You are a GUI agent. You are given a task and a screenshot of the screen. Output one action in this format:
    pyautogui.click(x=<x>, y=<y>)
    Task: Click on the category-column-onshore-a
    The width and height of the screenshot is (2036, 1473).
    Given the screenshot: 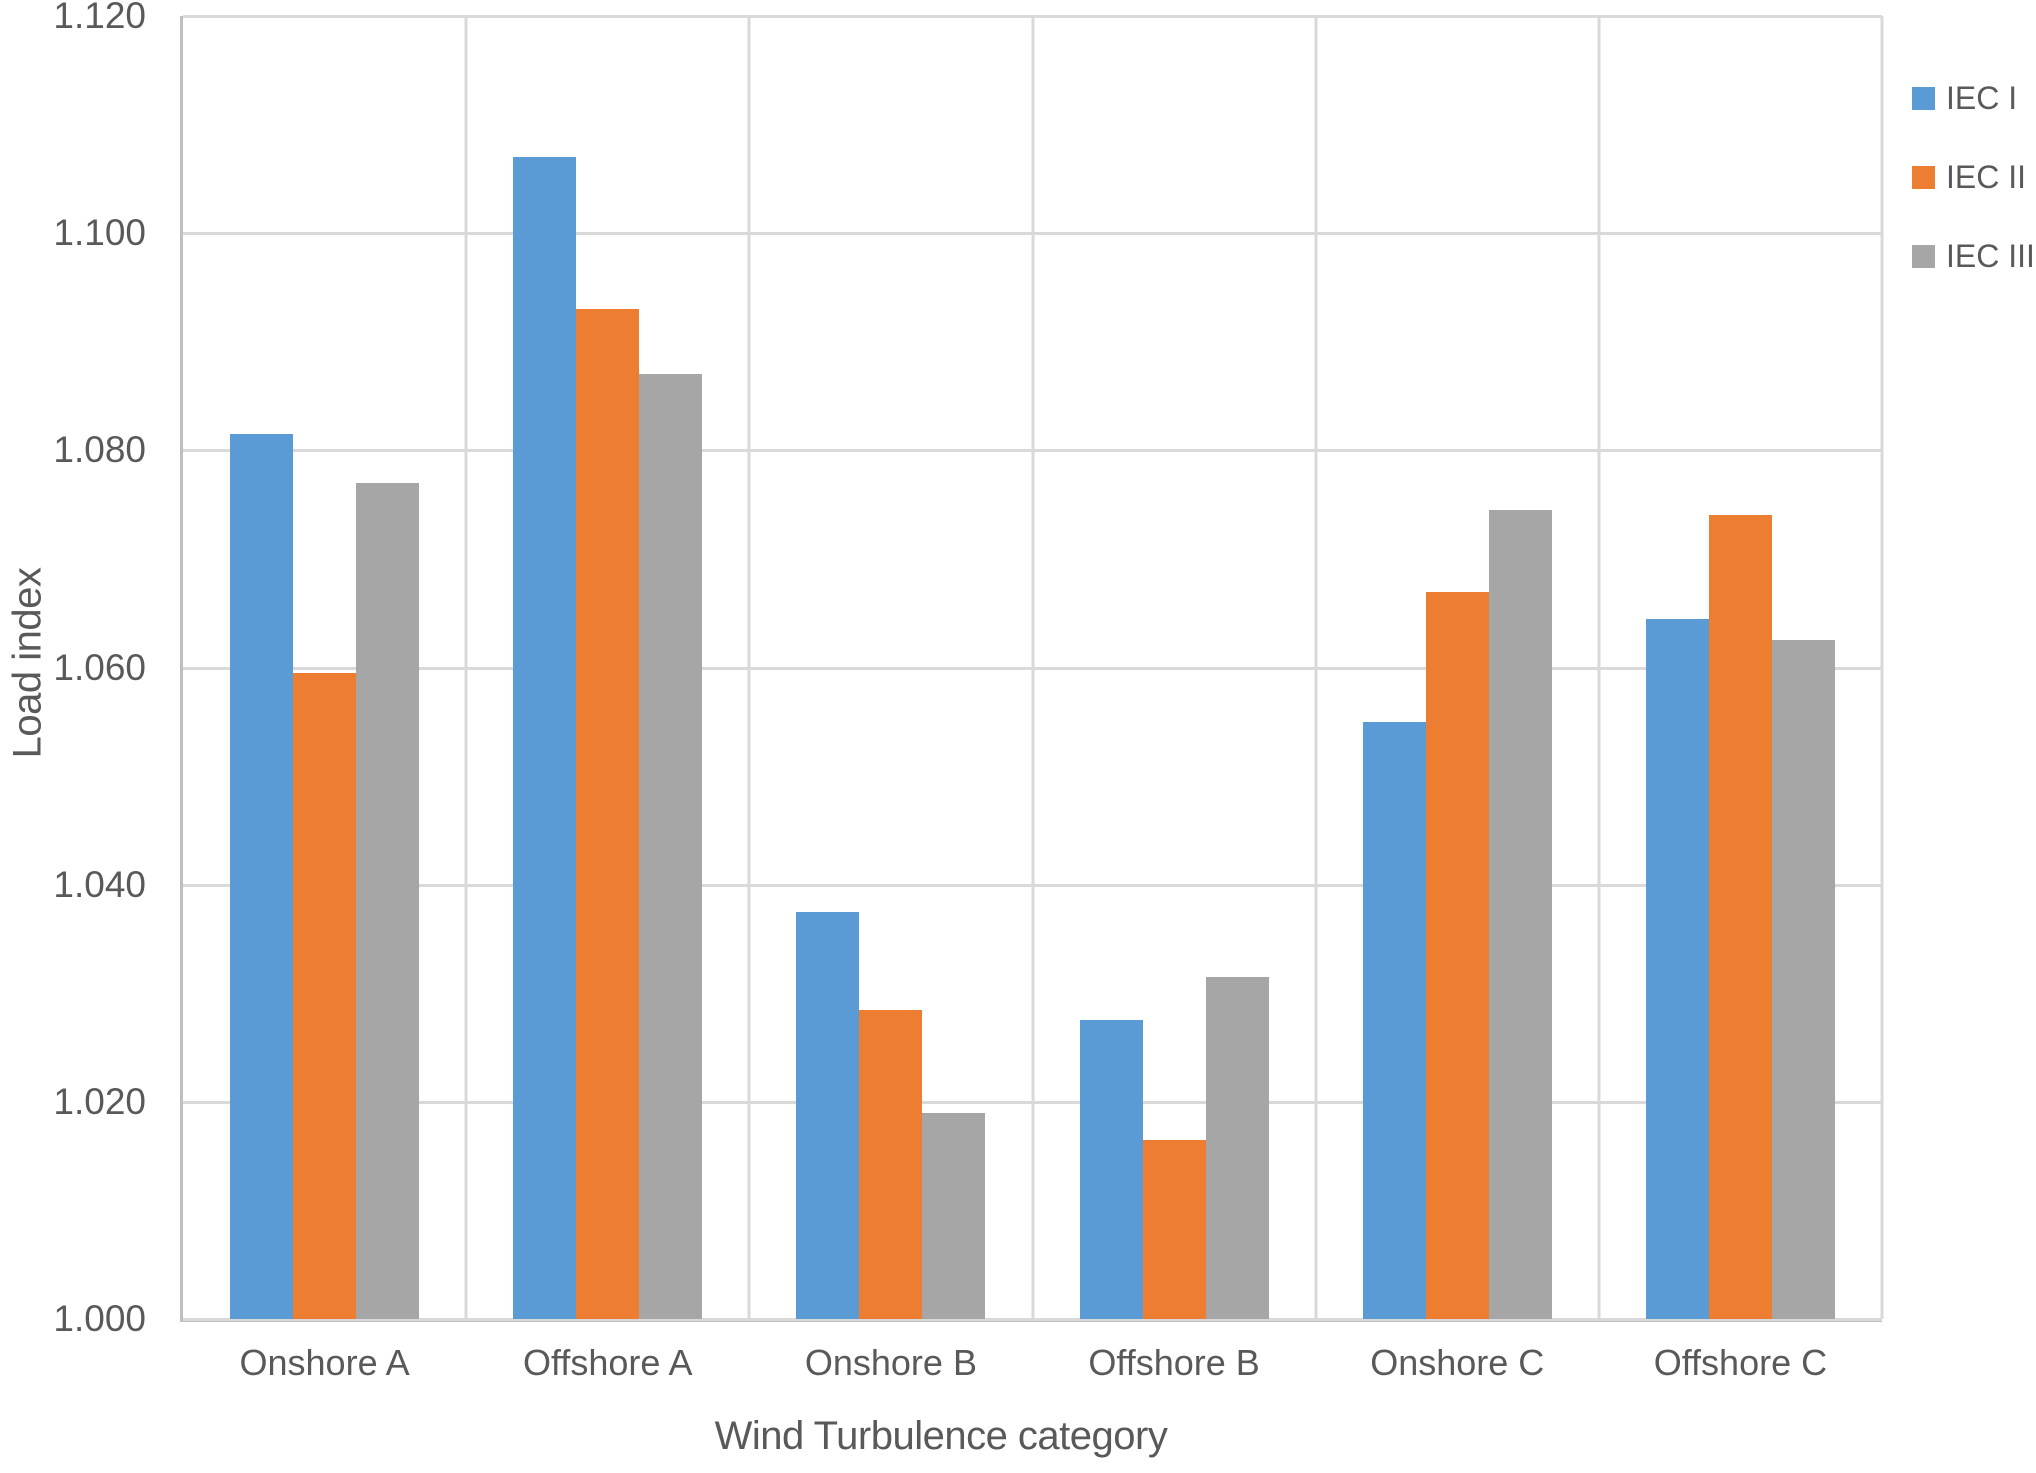 What is the action you would take?
    pyautogui.click(x=324, y=667)
    